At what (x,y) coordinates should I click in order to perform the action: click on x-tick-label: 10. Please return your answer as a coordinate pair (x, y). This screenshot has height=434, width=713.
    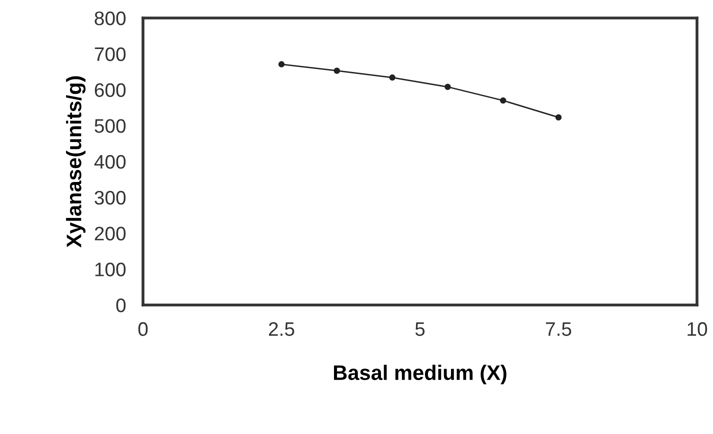
    Looking at the image, I should click on (698, 329).